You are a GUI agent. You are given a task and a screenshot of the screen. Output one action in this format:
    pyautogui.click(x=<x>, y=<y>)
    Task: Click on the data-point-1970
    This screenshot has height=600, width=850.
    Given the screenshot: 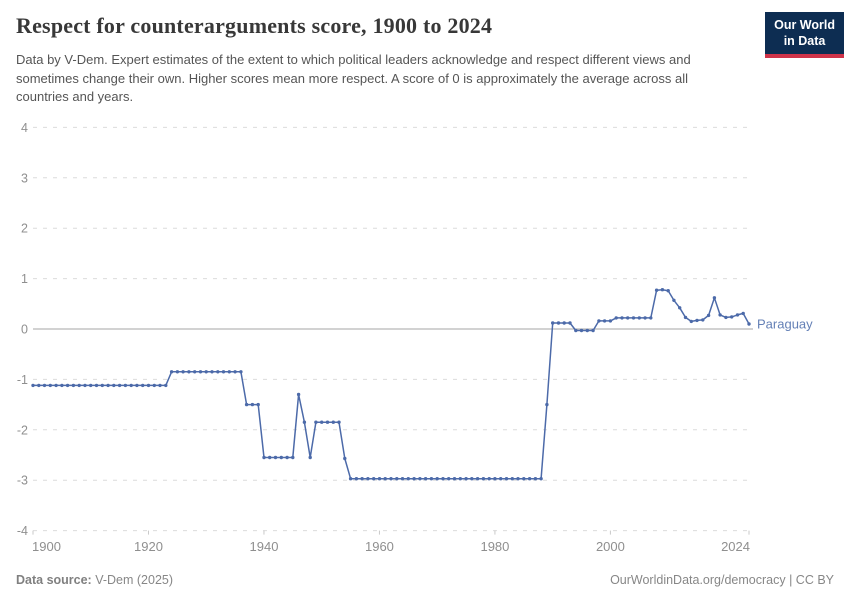 What is the action you would take?
    pyautogui.click(x=437, y=479)
    